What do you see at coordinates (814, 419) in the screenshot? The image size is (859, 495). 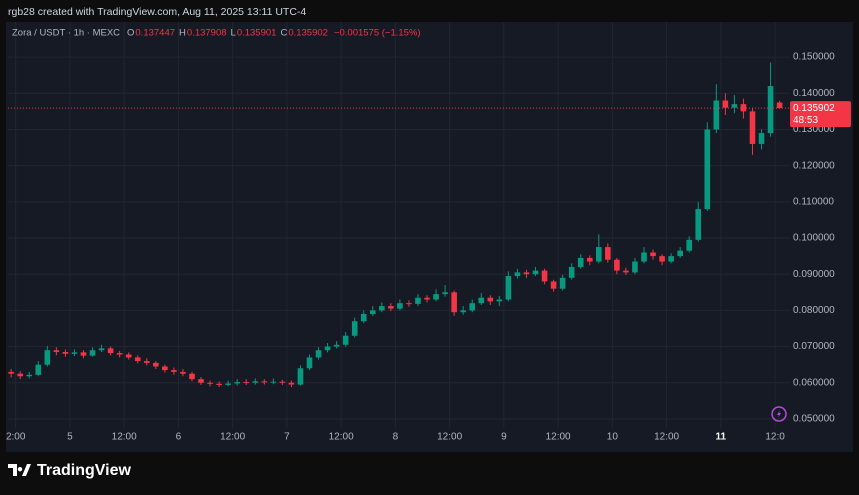 I see `y-tick-label: 0.050000` at bounding box center [814, 419].